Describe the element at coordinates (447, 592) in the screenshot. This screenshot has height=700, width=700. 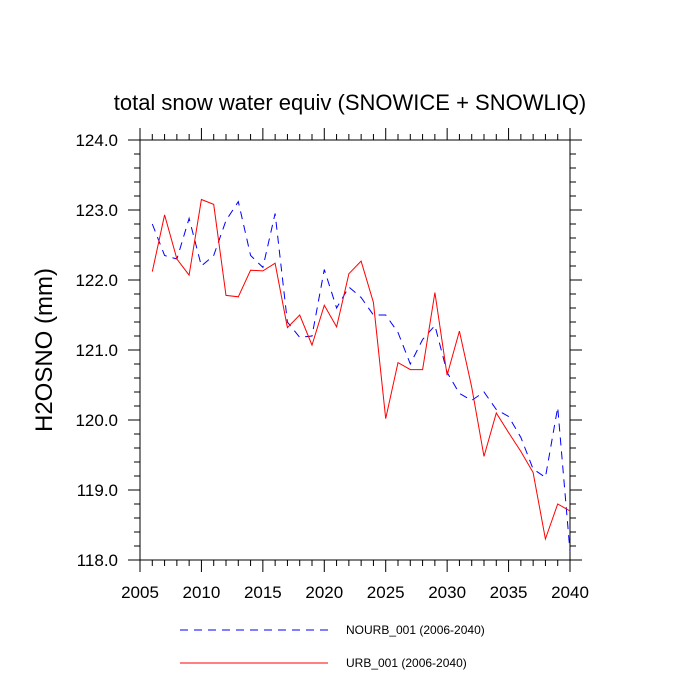
I see `x-tick-label: 2030` at that location.